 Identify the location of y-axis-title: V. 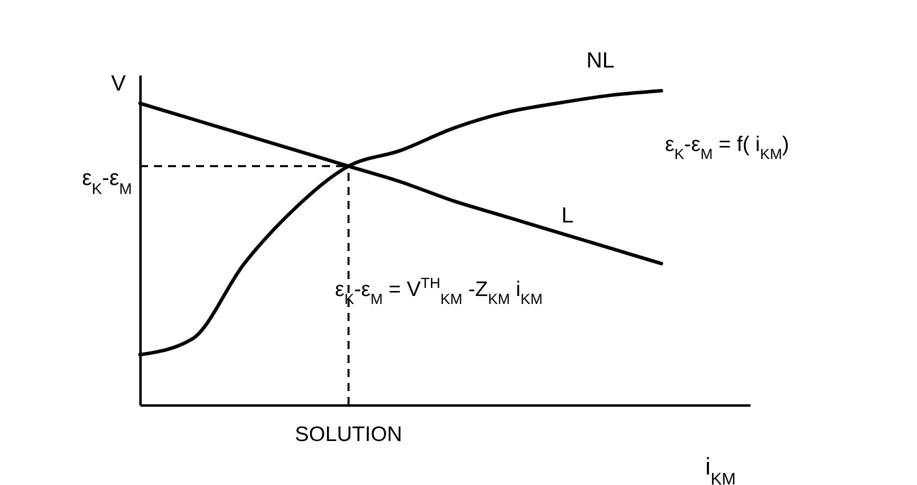
(118, 83).